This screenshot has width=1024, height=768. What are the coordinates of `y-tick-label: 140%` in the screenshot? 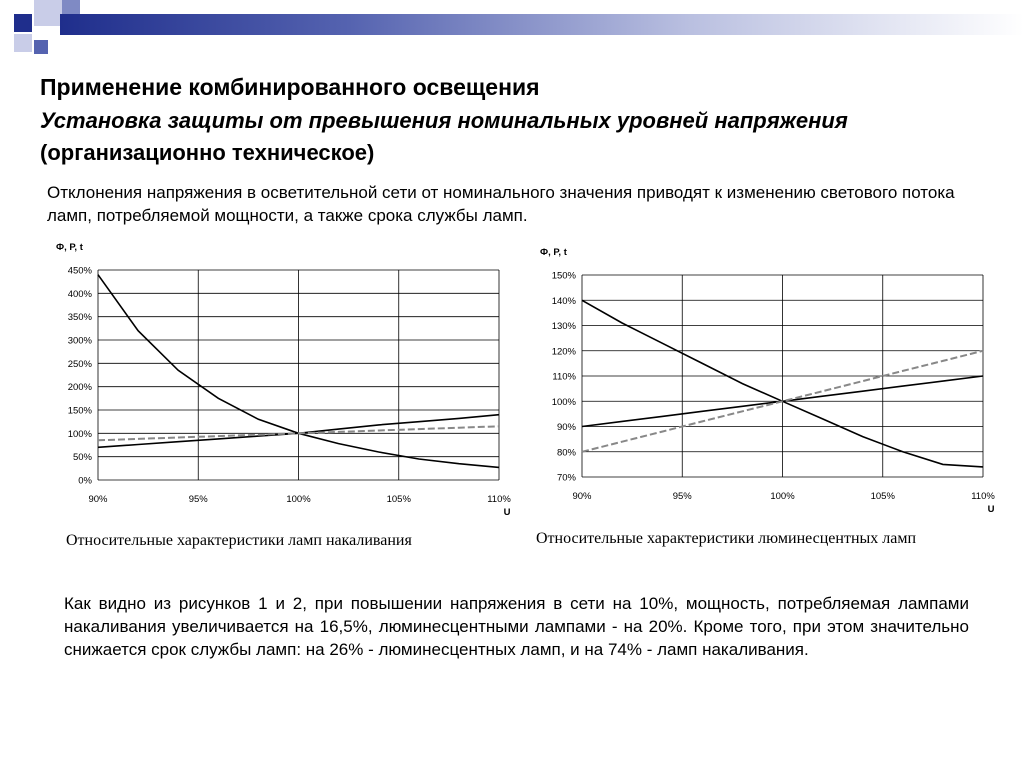 It's located at (564, 301).